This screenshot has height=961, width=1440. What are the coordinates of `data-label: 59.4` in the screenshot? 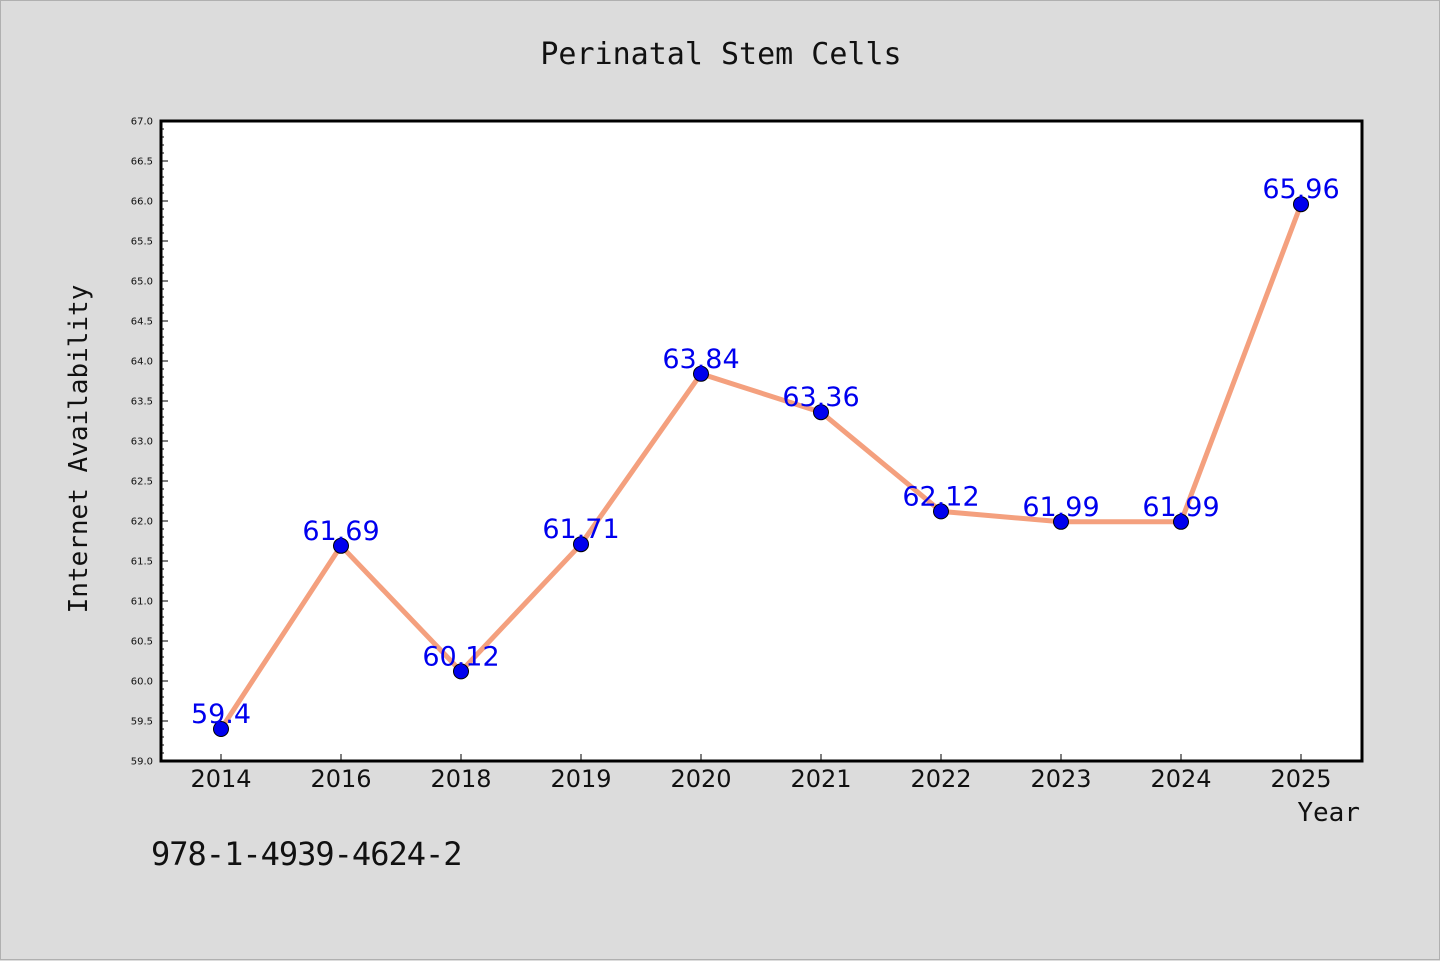 It's located at (221, 714).